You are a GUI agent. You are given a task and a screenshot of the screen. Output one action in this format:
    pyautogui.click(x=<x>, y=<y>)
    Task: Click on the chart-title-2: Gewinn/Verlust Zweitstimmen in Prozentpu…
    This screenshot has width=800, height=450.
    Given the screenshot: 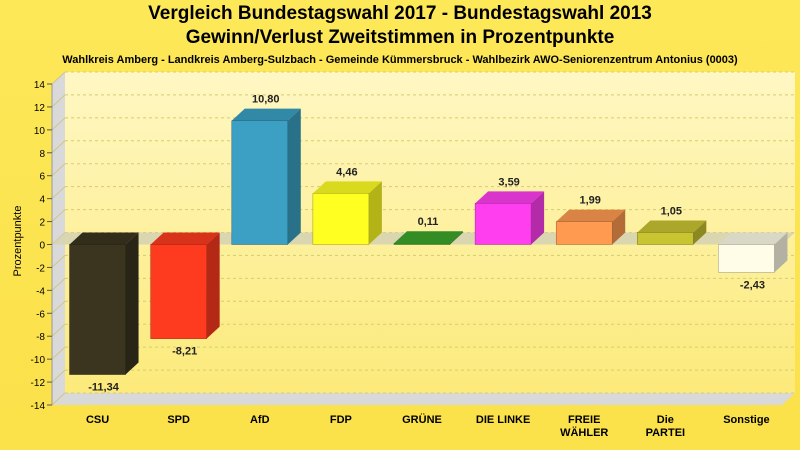 What is the action you would take?
    pyautogui.click(x=400, y=37)
    